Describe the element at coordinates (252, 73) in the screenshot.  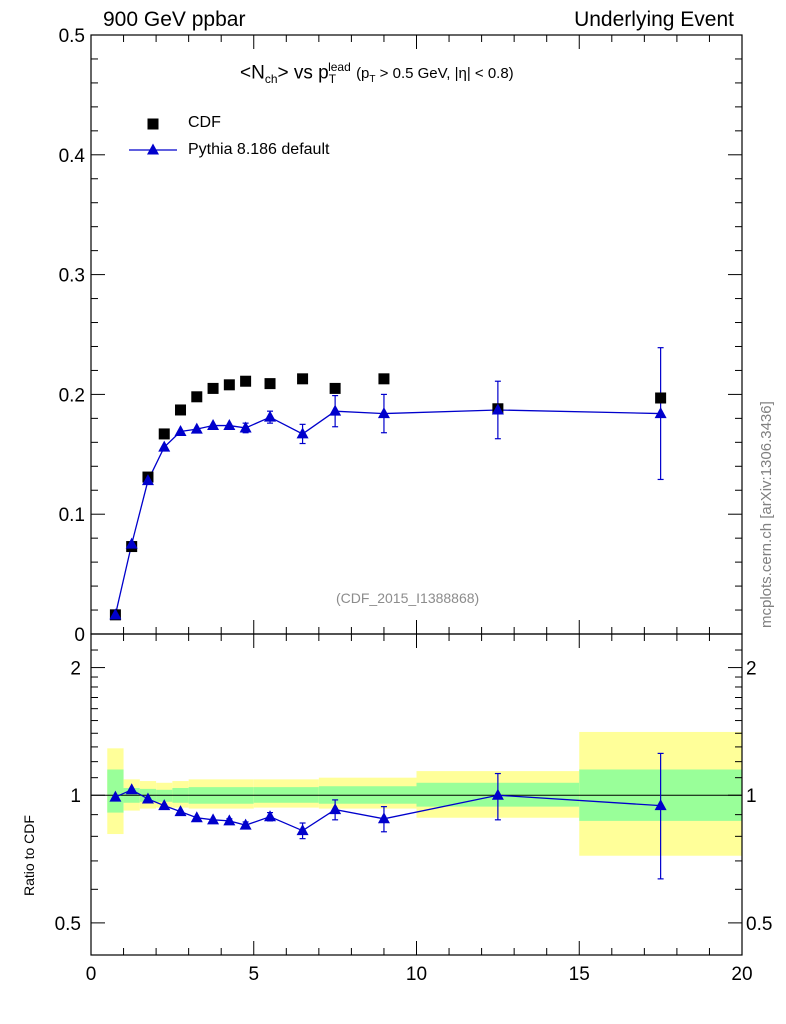
I see `title-prefix: <N` at that location.